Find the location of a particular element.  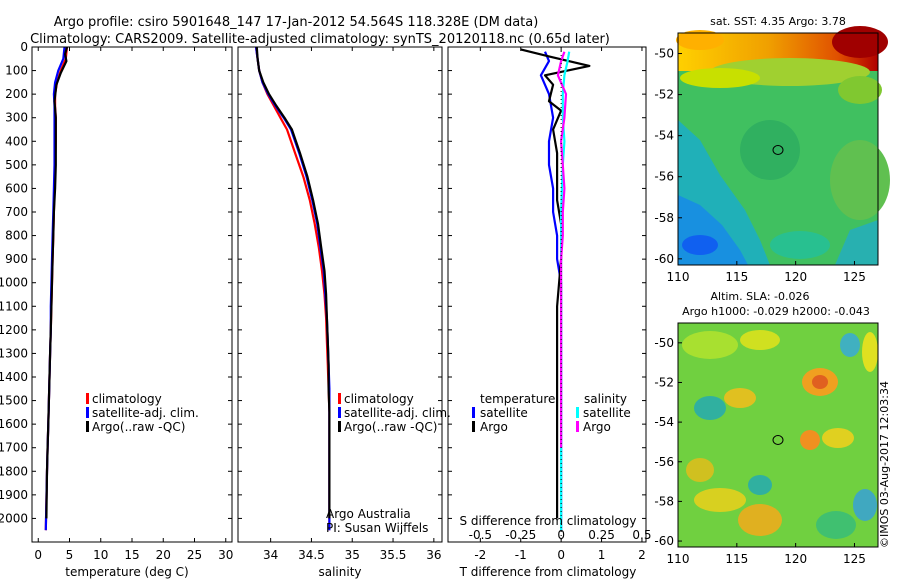

sst-heatmap is located at coordinates (783, 145).